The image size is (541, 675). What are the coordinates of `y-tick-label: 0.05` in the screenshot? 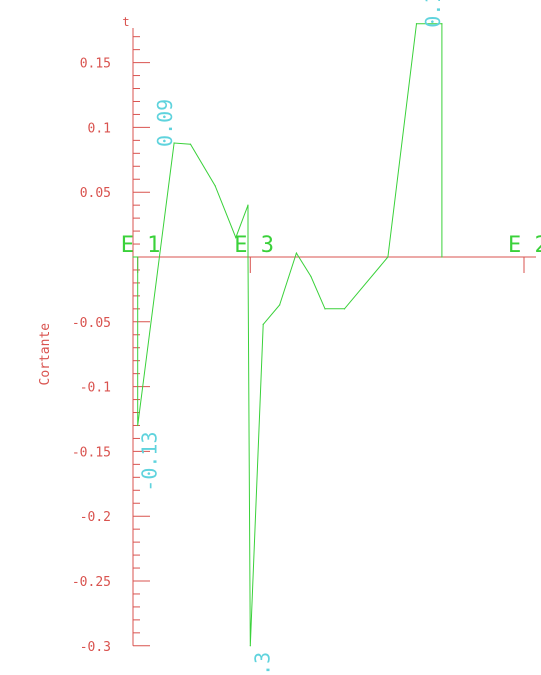 It's located at (95, 193).